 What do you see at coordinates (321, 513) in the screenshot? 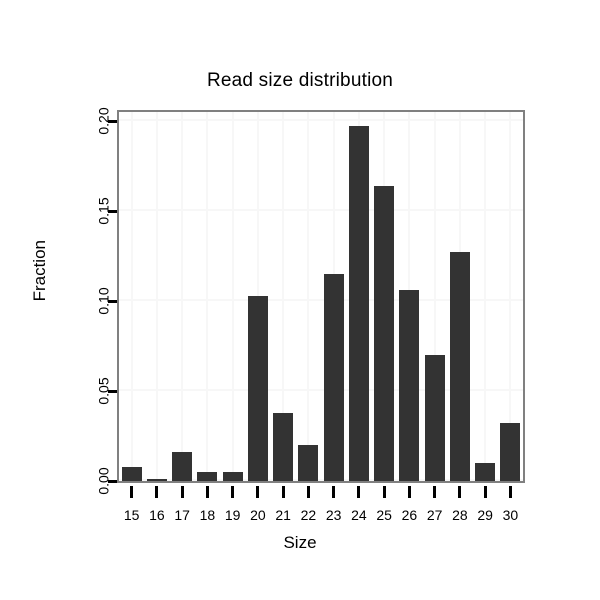
I see `x-axis: 15 16 17 18 19 20 21 22 23 24 25 26 27 28 29 30` at bounding box center [321, 513].